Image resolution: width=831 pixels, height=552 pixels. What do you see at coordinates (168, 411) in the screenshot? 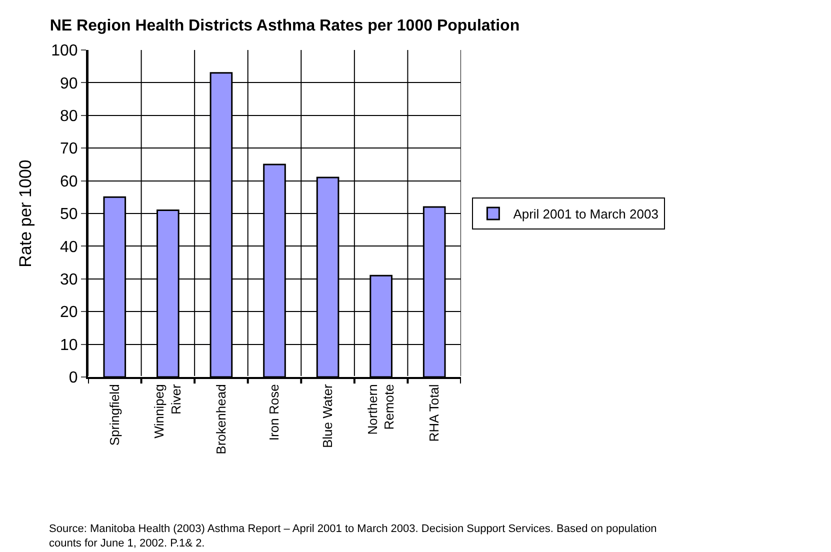
I see `x-tick-label: Winnipeg River` at bounding box center [168, 411].